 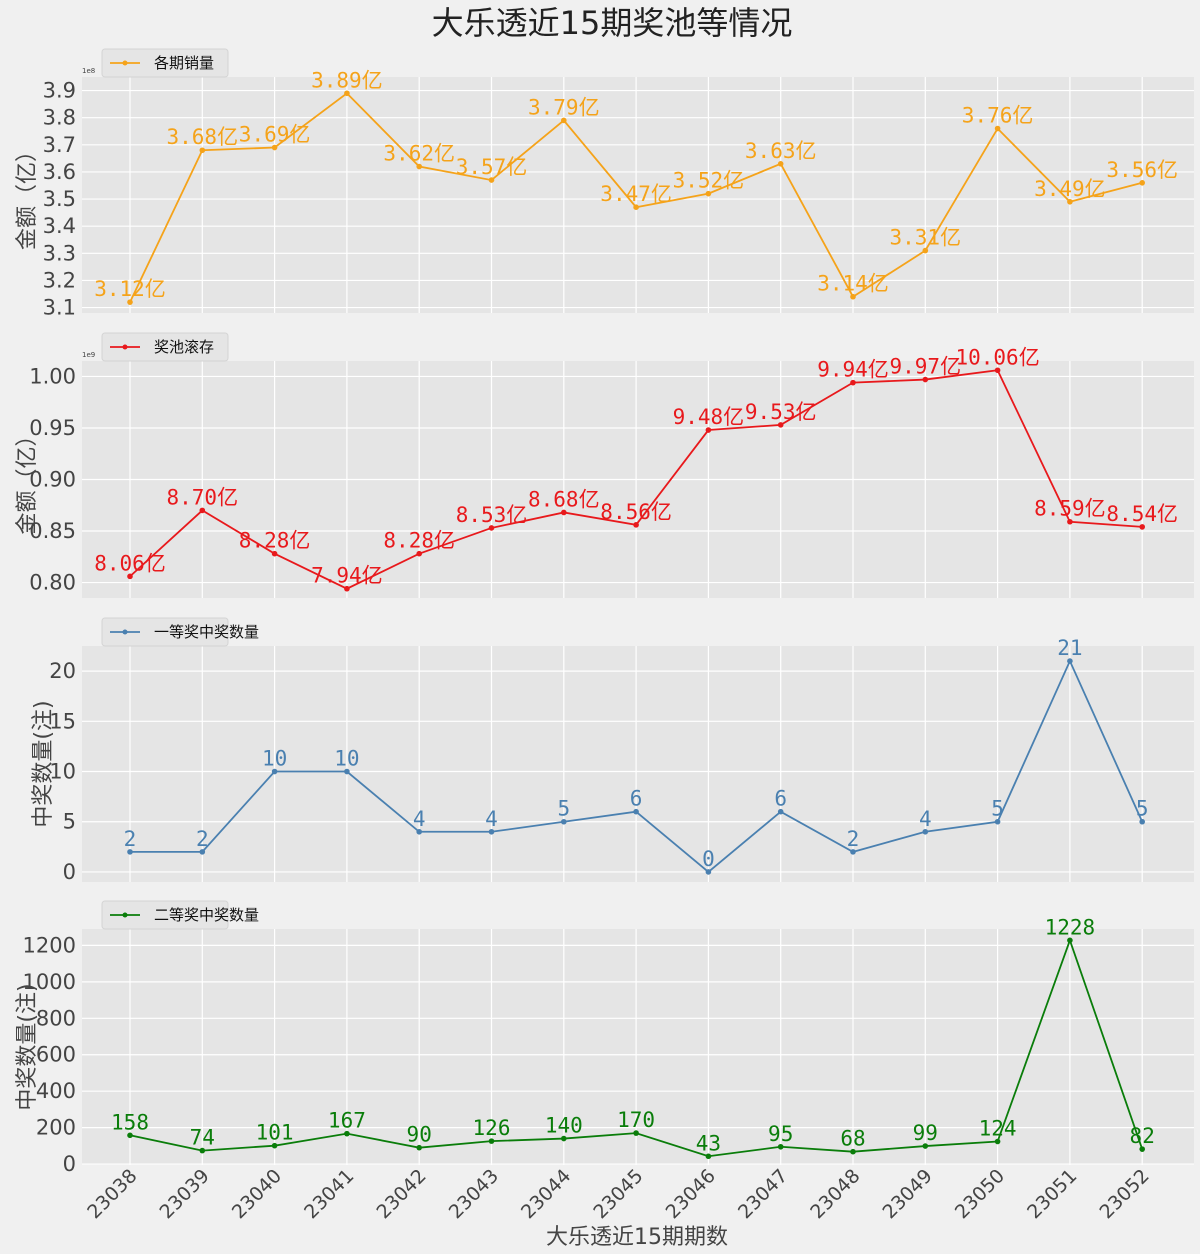 What do you see at coordinates (636, 799) in the screenshot?
I see `data-label: 6` at bounding box center [636, 799].